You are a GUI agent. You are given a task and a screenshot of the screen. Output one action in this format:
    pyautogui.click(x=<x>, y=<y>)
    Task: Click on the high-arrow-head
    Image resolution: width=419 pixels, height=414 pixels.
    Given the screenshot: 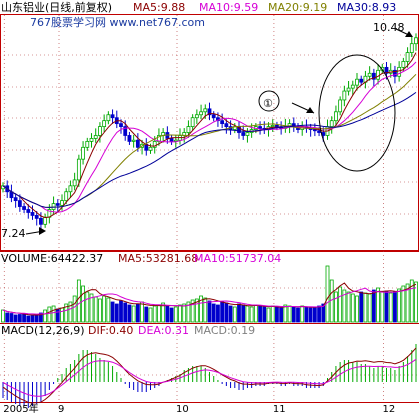 What is the action you would take?
    pyautogui.click(x=409, y=34)
    